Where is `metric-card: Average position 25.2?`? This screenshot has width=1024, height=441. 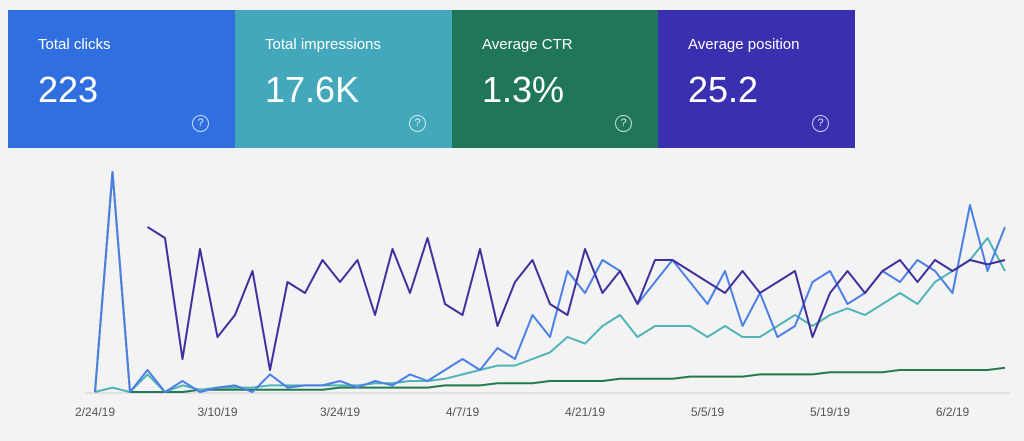
metric-card: Average position 25.2? is located at coordinates (756, 79).